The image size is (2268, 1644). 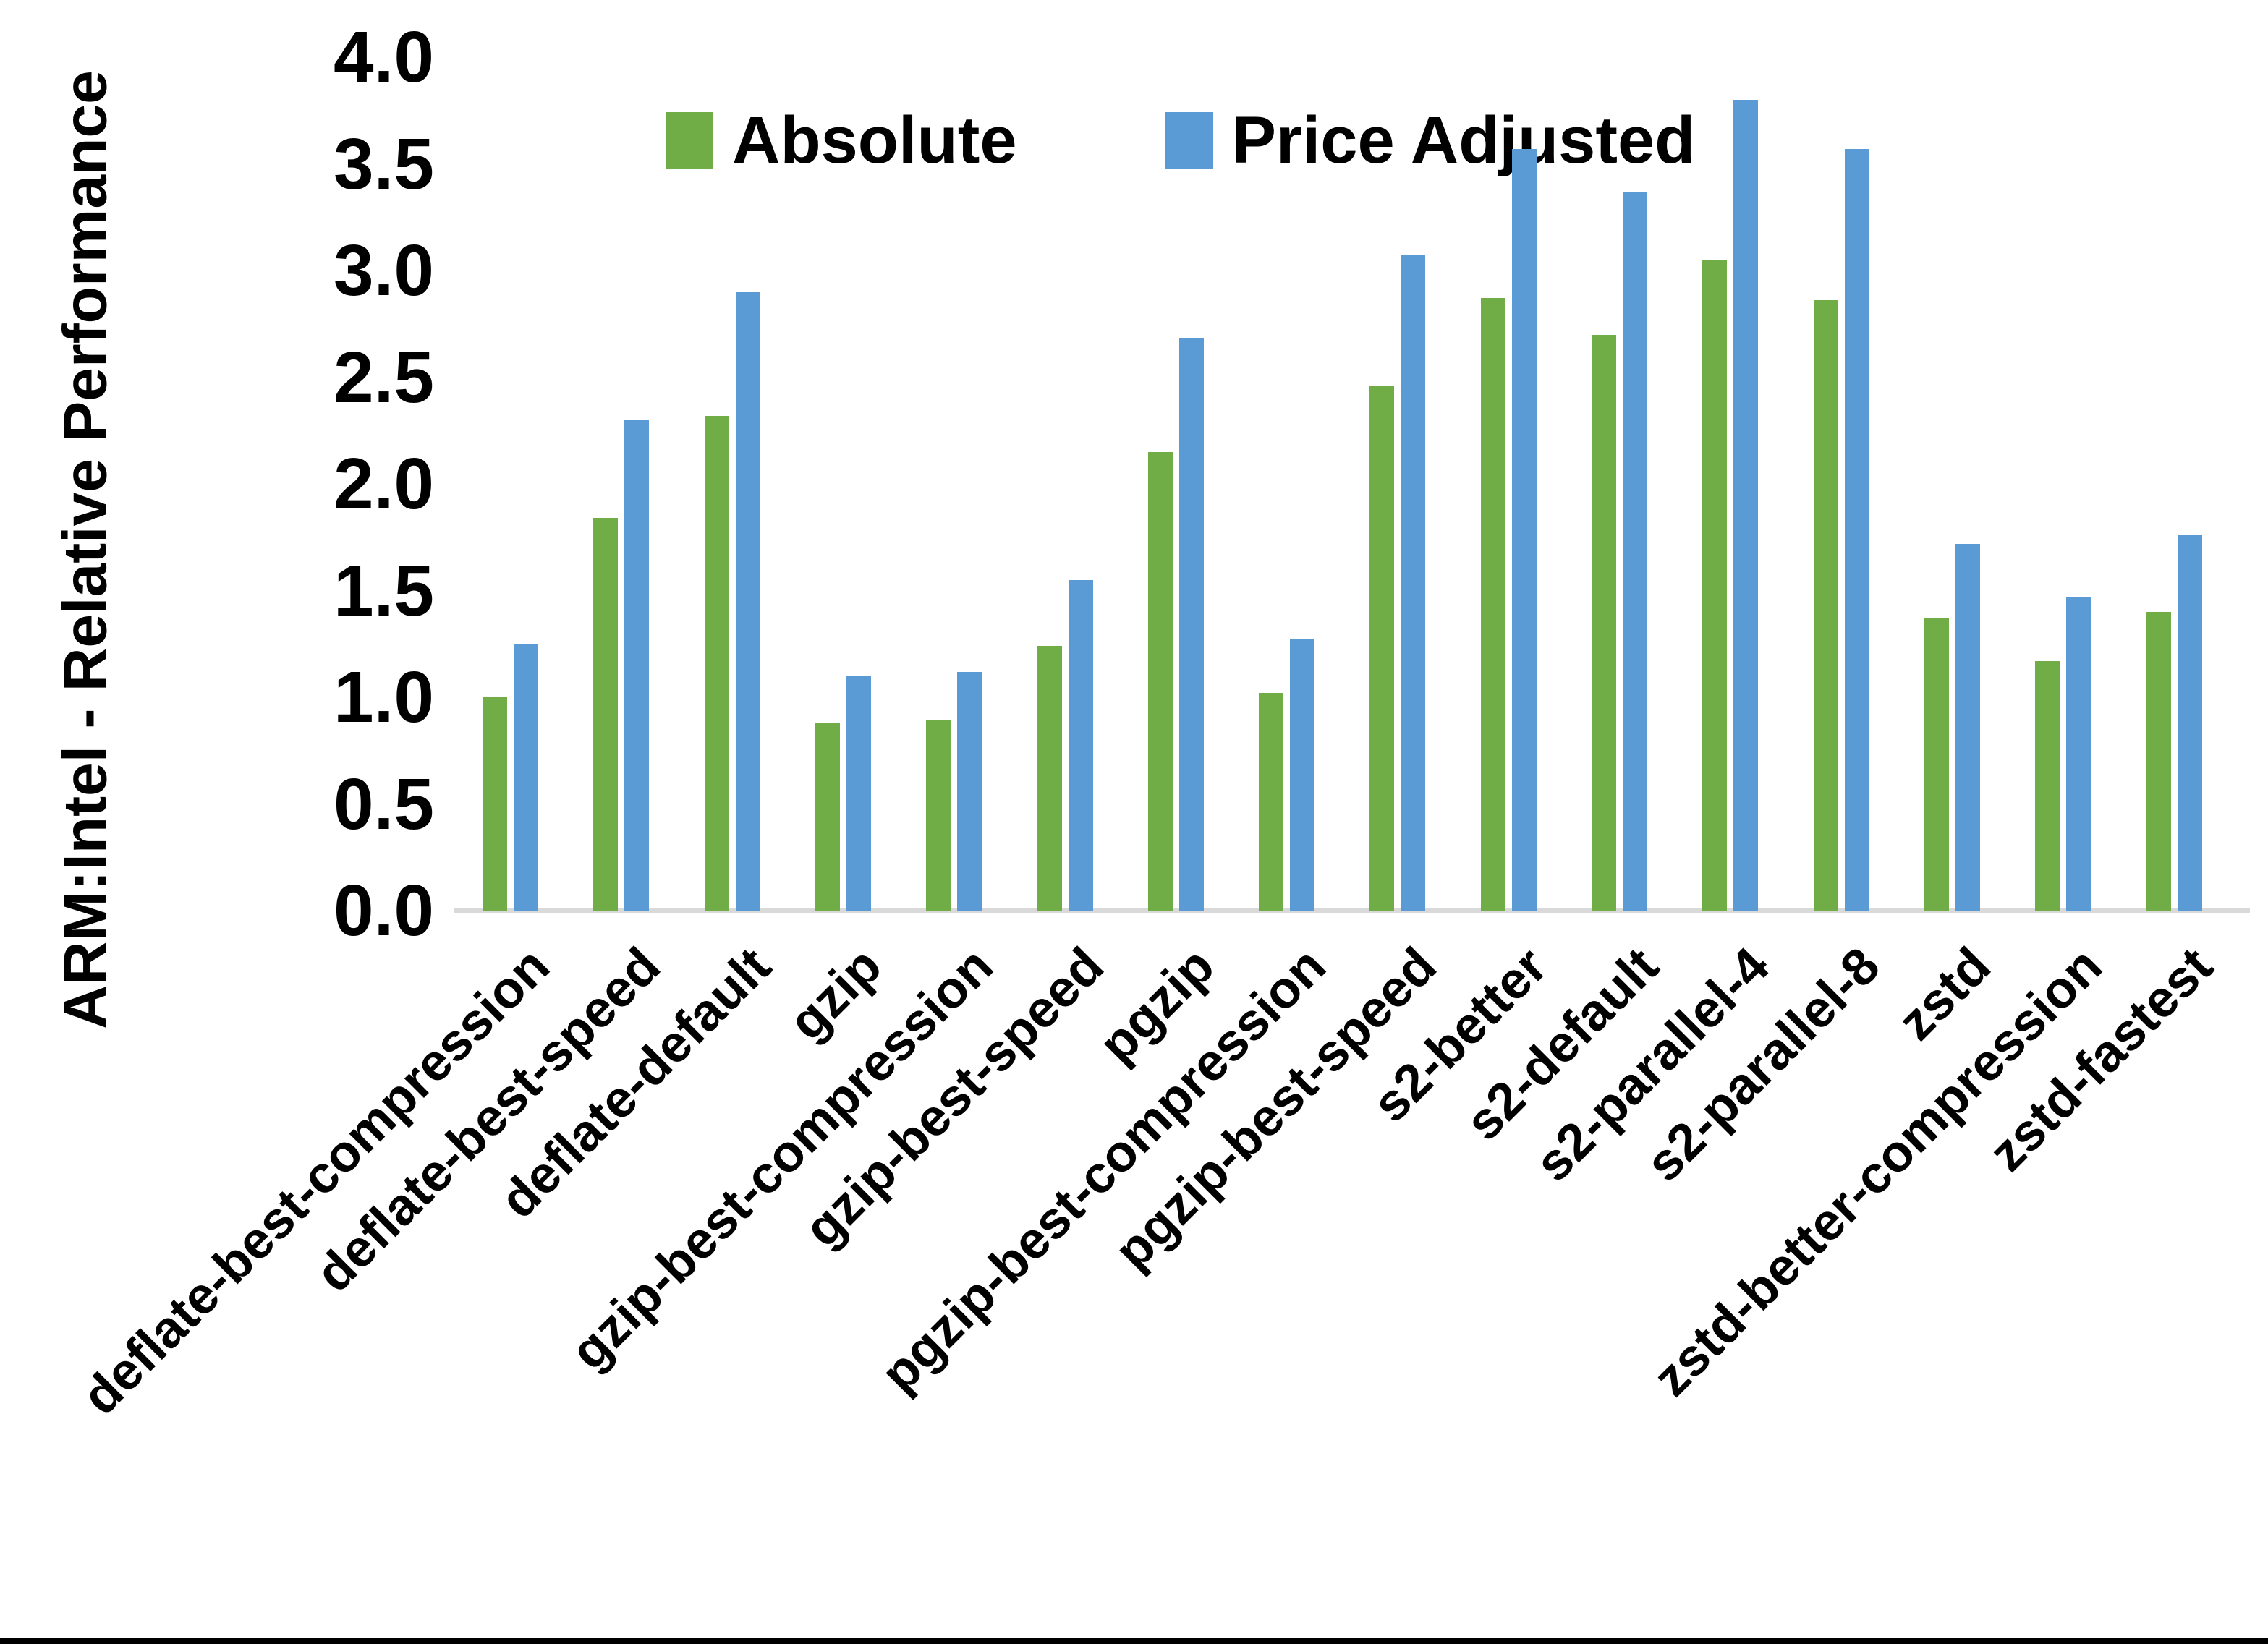 What do you see at coordinates (383, 910) in the screenshot?
I see `y-tick-label-0-0: 0.0` at bounding box center [383, 910].